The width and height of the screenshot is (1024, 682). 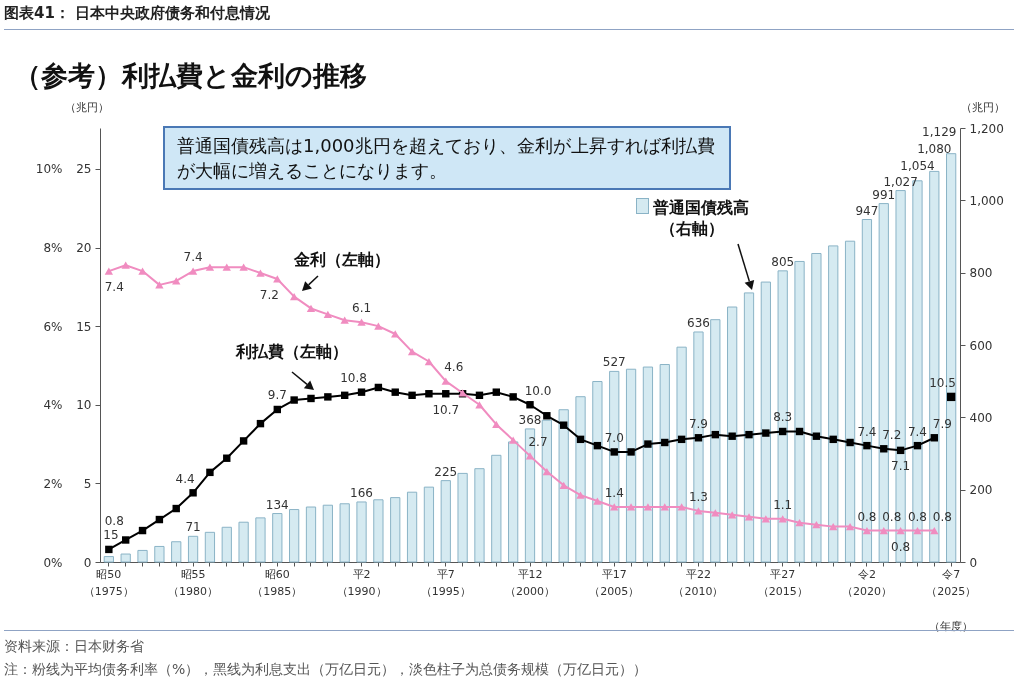 I want to click on x-tick-label: 平12 （2000）, so click(x=530, y=582).